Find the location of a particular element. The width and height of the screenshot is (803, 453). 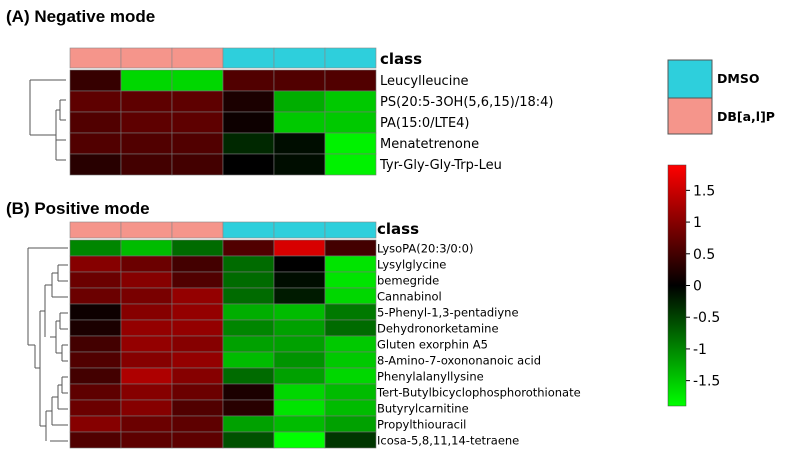

row-label-b-9: Tert-Butylbicyclophosphorothionate is located at coordinates (478, 393).